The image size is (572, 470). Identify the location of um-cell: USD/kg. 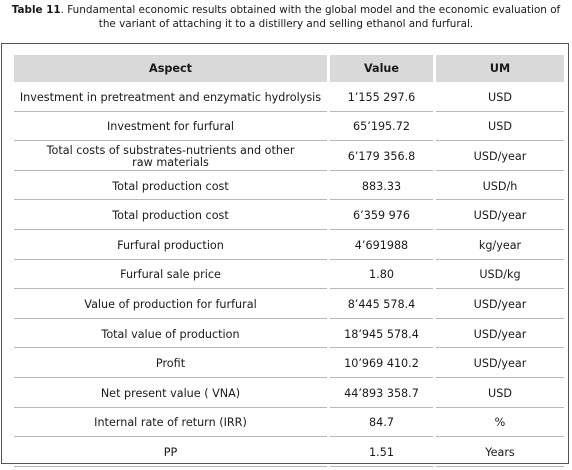
(500, 276).